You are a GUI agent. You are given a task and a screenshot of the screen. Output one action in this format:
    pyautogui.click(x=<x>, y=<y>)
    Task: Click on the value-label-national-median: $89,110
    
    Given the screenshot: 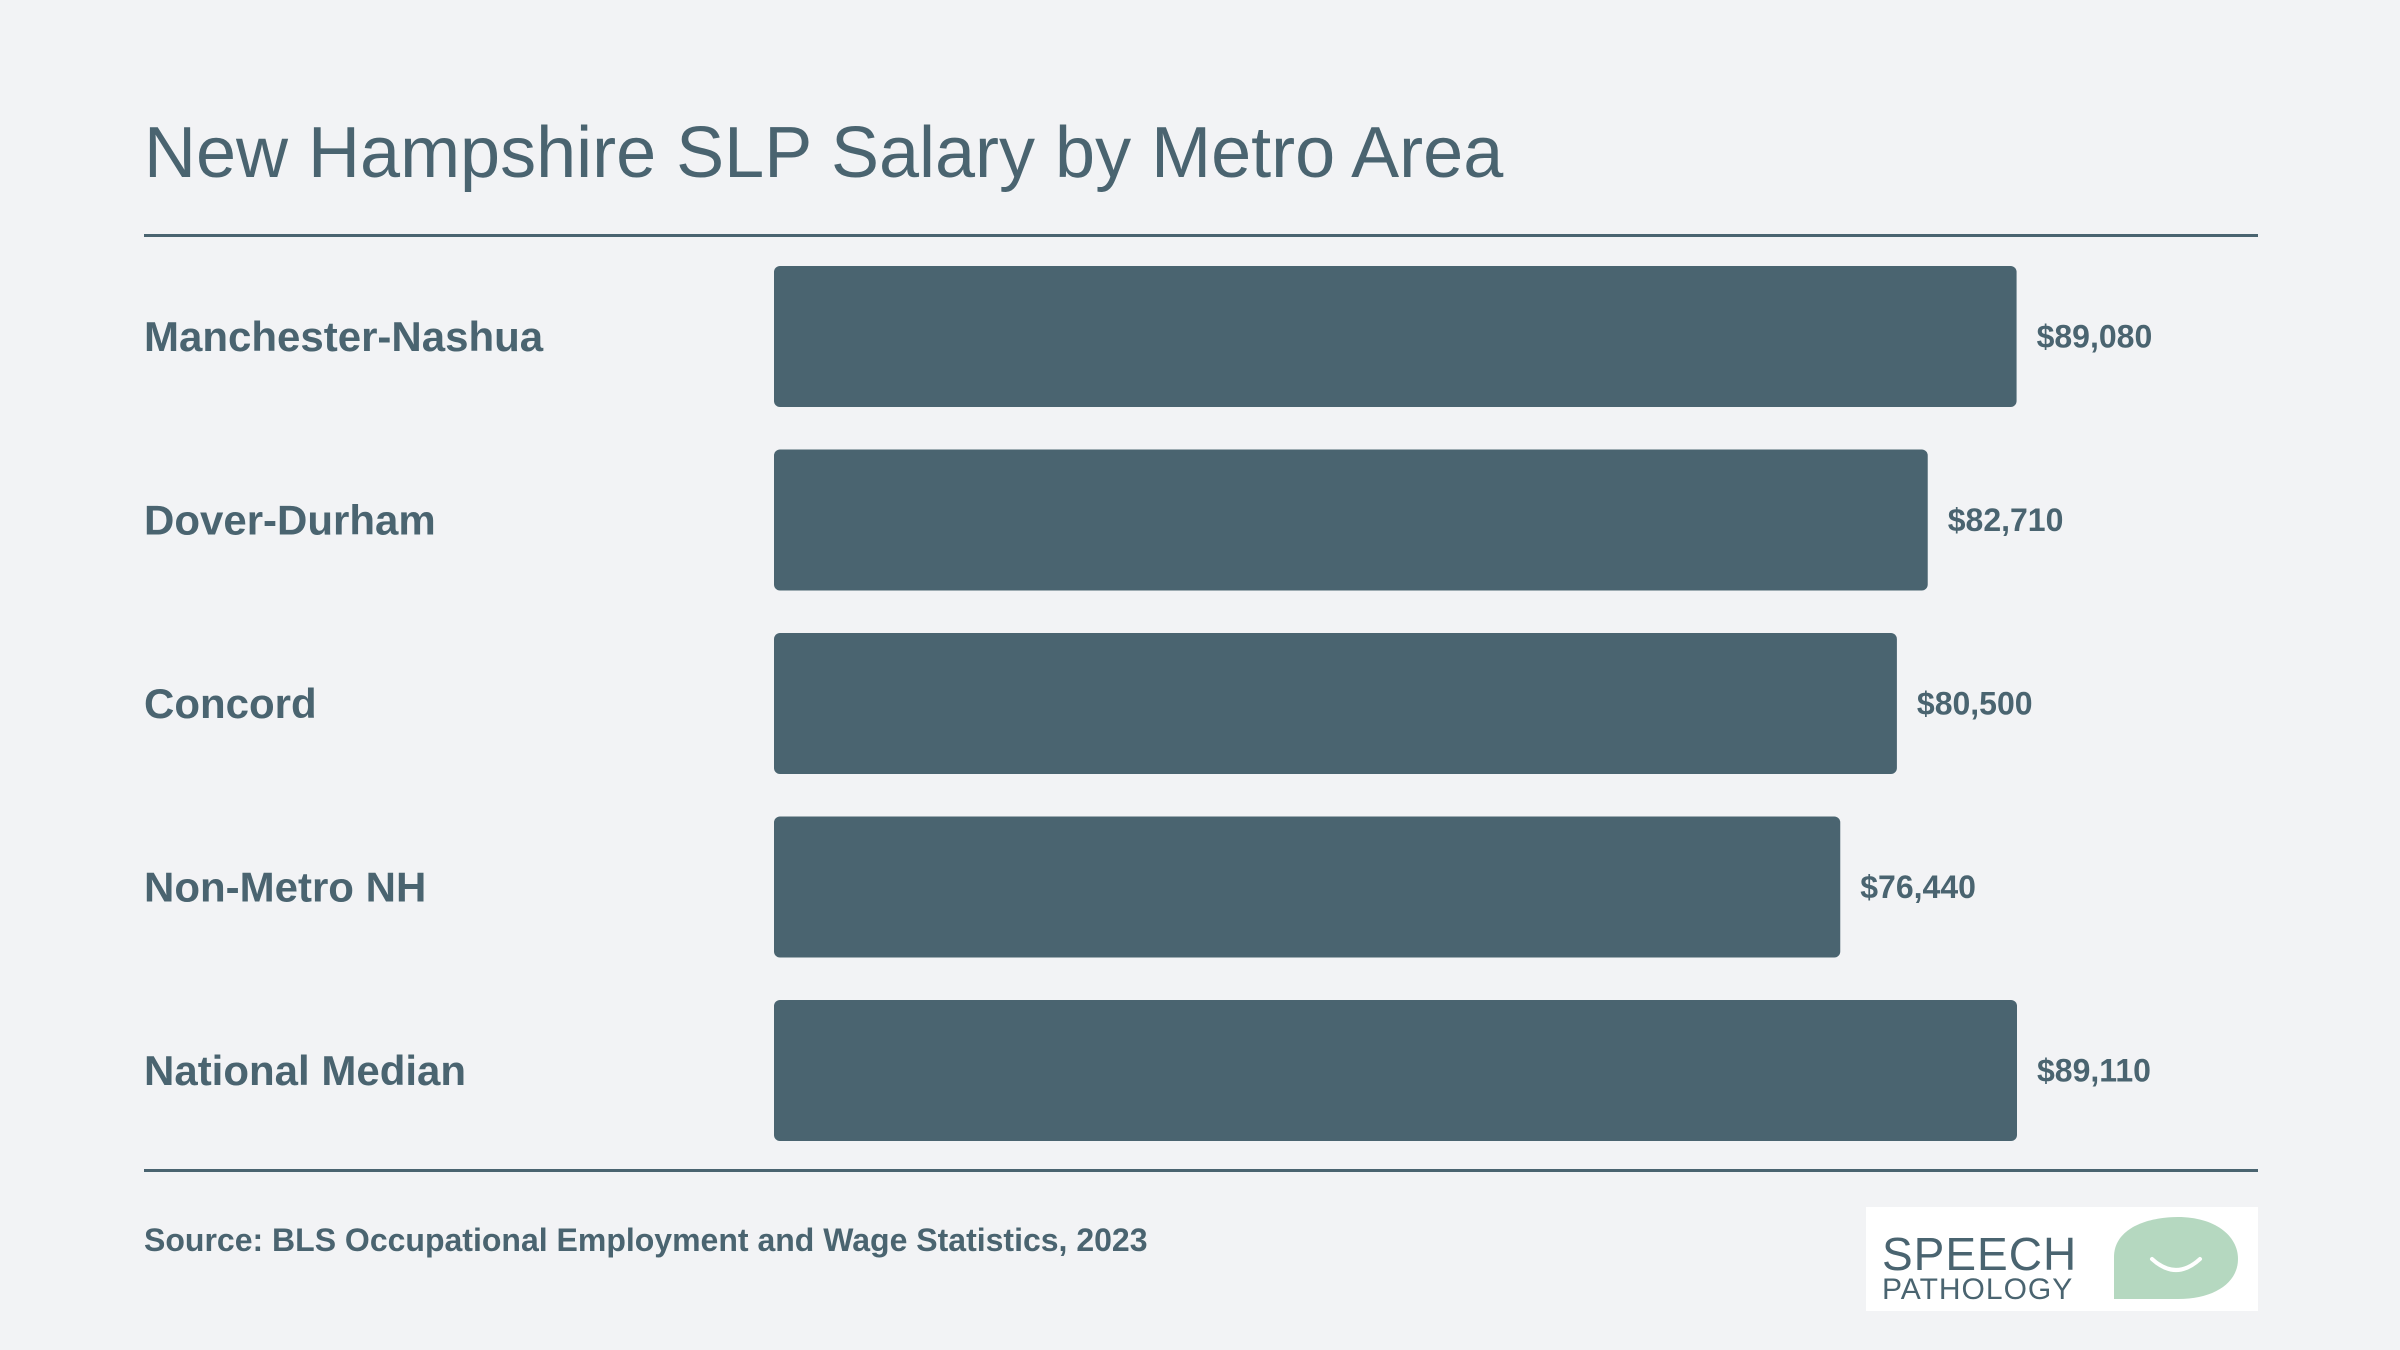 What is the action you would take?
    pyautogui.click(x=2094, y=1071)
    